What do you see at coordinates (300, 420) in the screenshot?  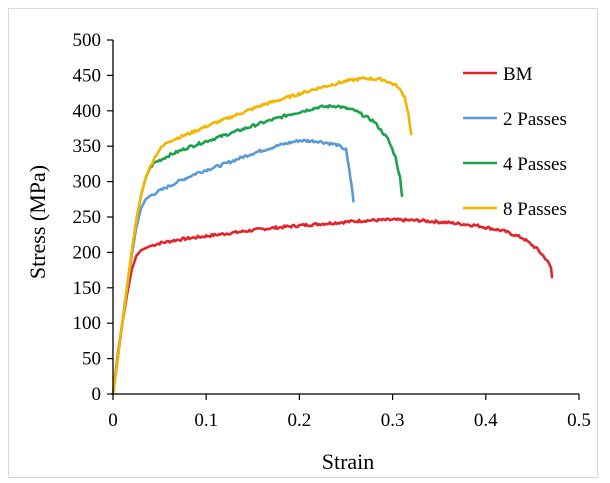 I see `x-tick-label: 0.2` at bounding box center [300, 420].